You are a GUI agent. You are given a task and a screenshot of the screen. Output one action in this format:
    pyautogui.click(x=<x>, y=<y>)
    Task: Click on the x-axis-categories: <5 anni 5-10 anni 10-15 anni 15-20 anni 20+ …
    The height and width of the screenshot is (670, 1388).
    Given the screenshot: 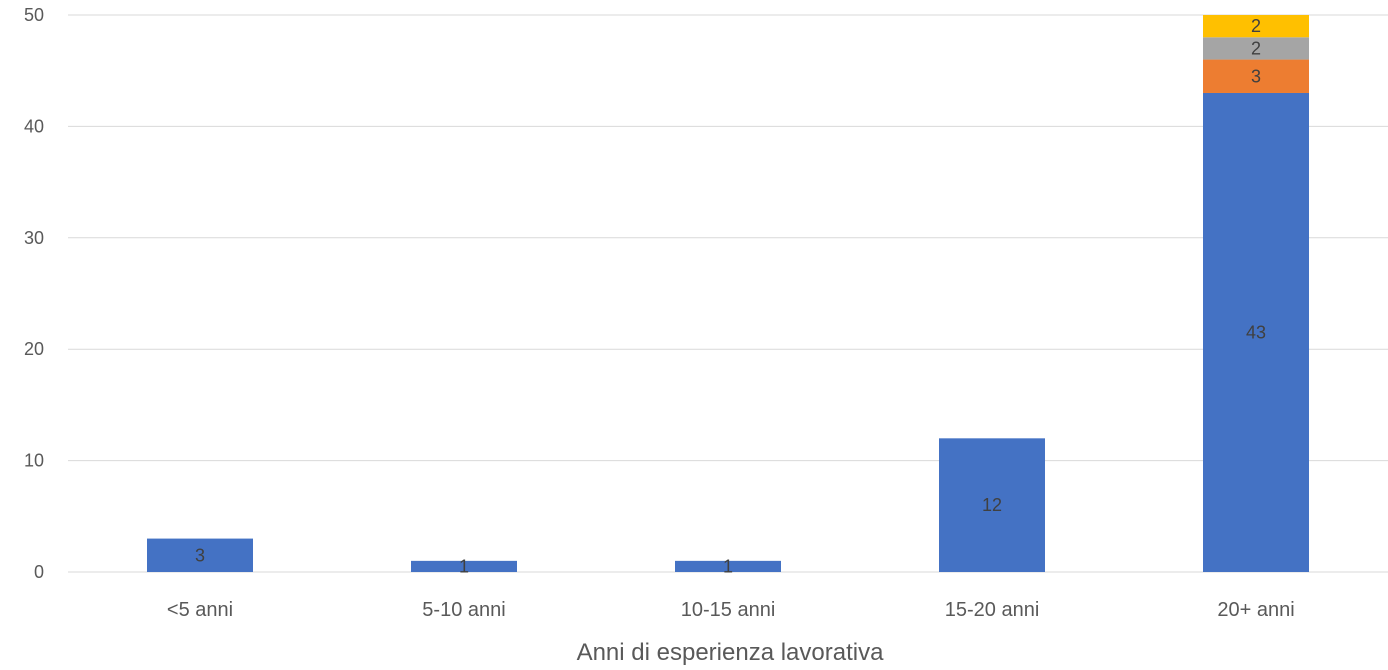 What is the action you would take?
    pyautogui.click(x=731, y=610)
    